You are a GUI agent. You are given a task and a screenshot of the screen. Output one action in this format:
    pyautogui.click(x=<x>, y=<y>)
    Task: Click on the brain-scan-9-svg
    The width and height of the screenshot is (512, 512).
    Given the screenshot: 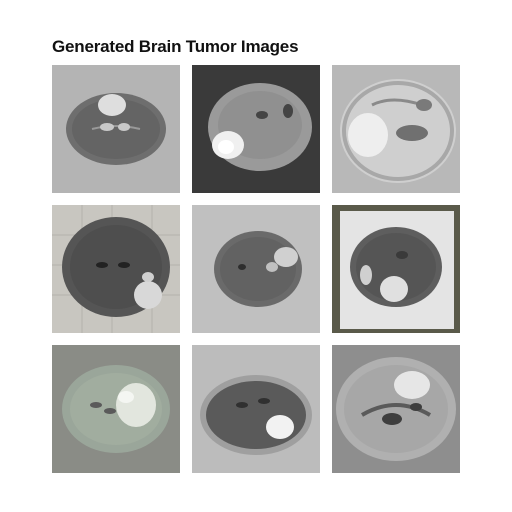 What is the action you would take?
    pyautogui.click(x=396, y=409)
    